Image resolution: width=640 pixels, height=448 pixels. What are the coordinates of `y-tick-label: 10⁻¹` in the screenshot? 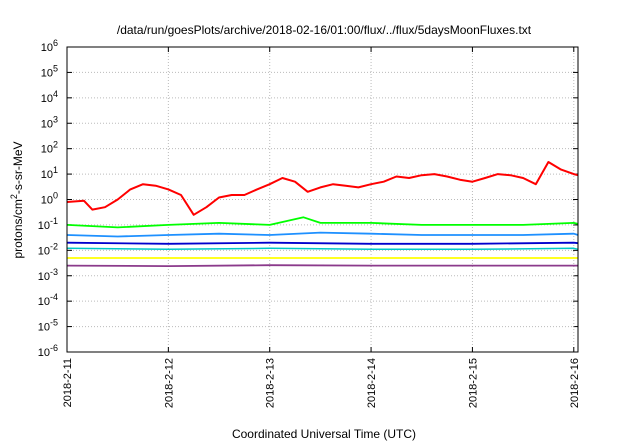 It's located at (48, 224).